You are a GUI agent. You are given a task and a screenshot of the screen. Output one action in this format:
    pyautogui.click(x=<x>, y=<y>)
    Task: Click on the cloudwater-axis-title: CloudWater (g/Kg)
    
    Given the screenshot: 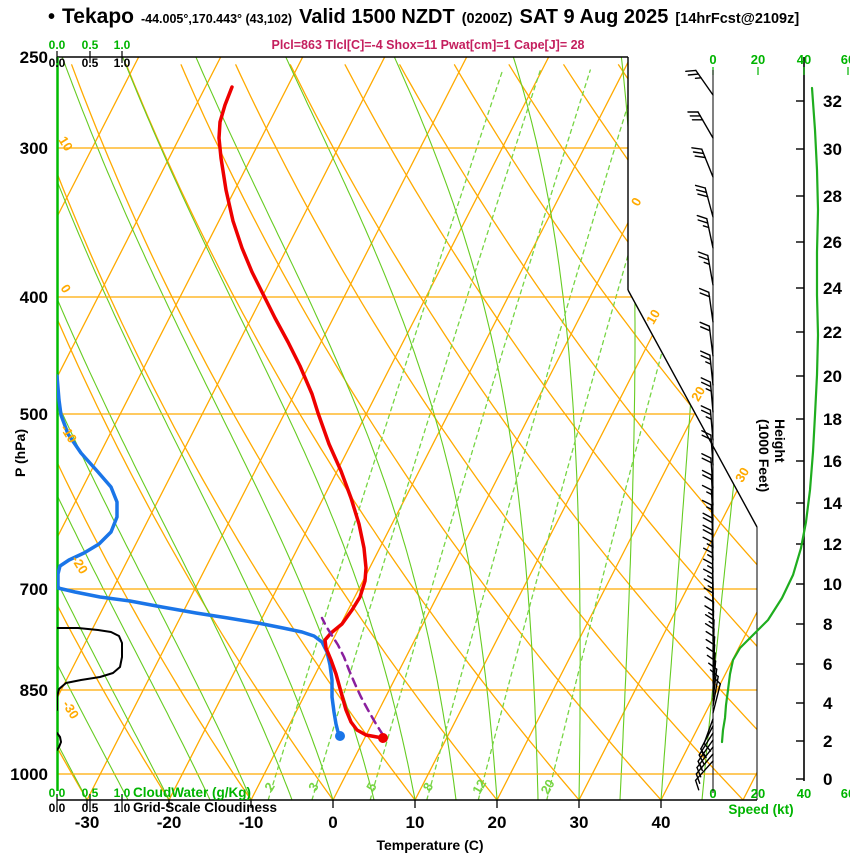 What is the action you would take?
    pyautogui.click(x=192, y=792)
    